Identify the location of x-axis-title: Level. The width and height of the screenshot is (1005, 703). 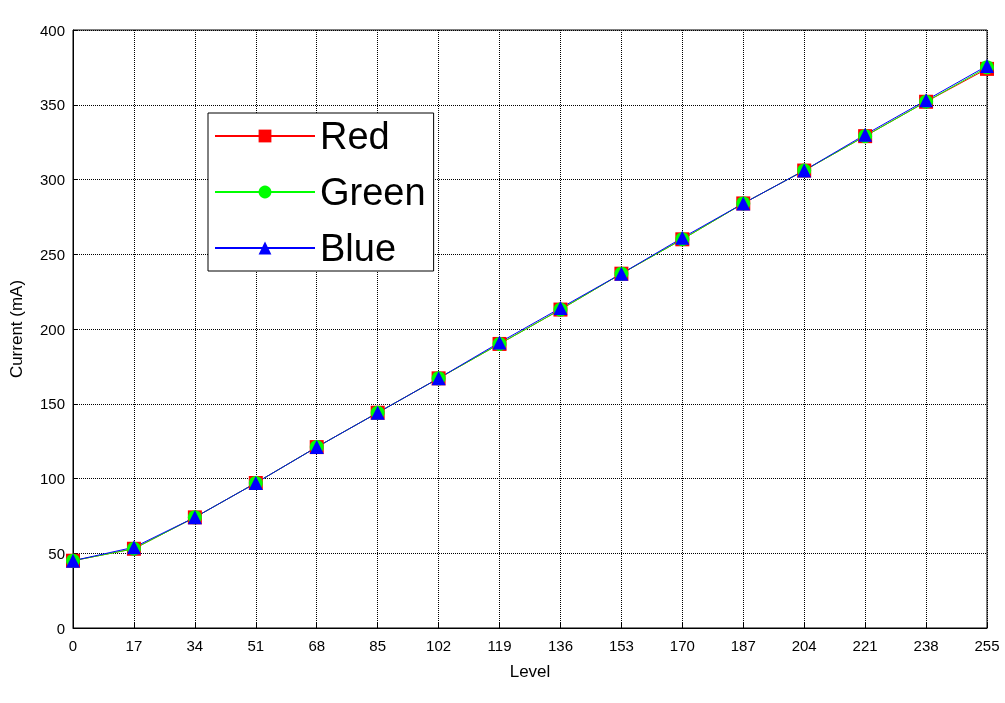
(530, 671).